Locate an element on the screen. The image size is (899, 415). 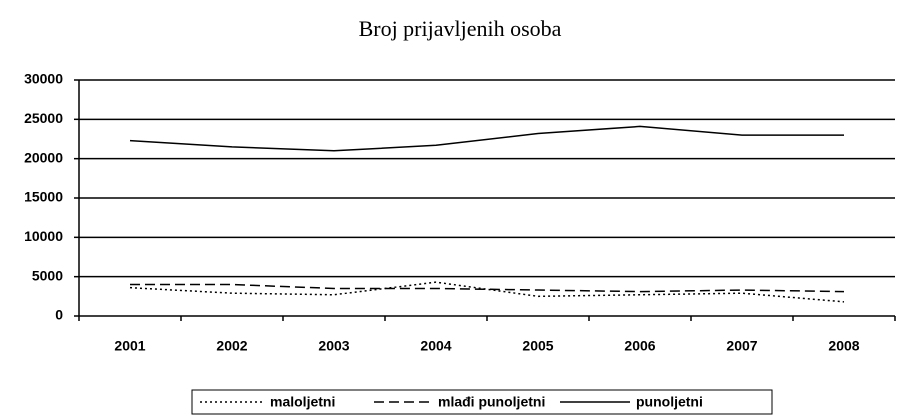
legend-box is located at coordinates (482, 402).